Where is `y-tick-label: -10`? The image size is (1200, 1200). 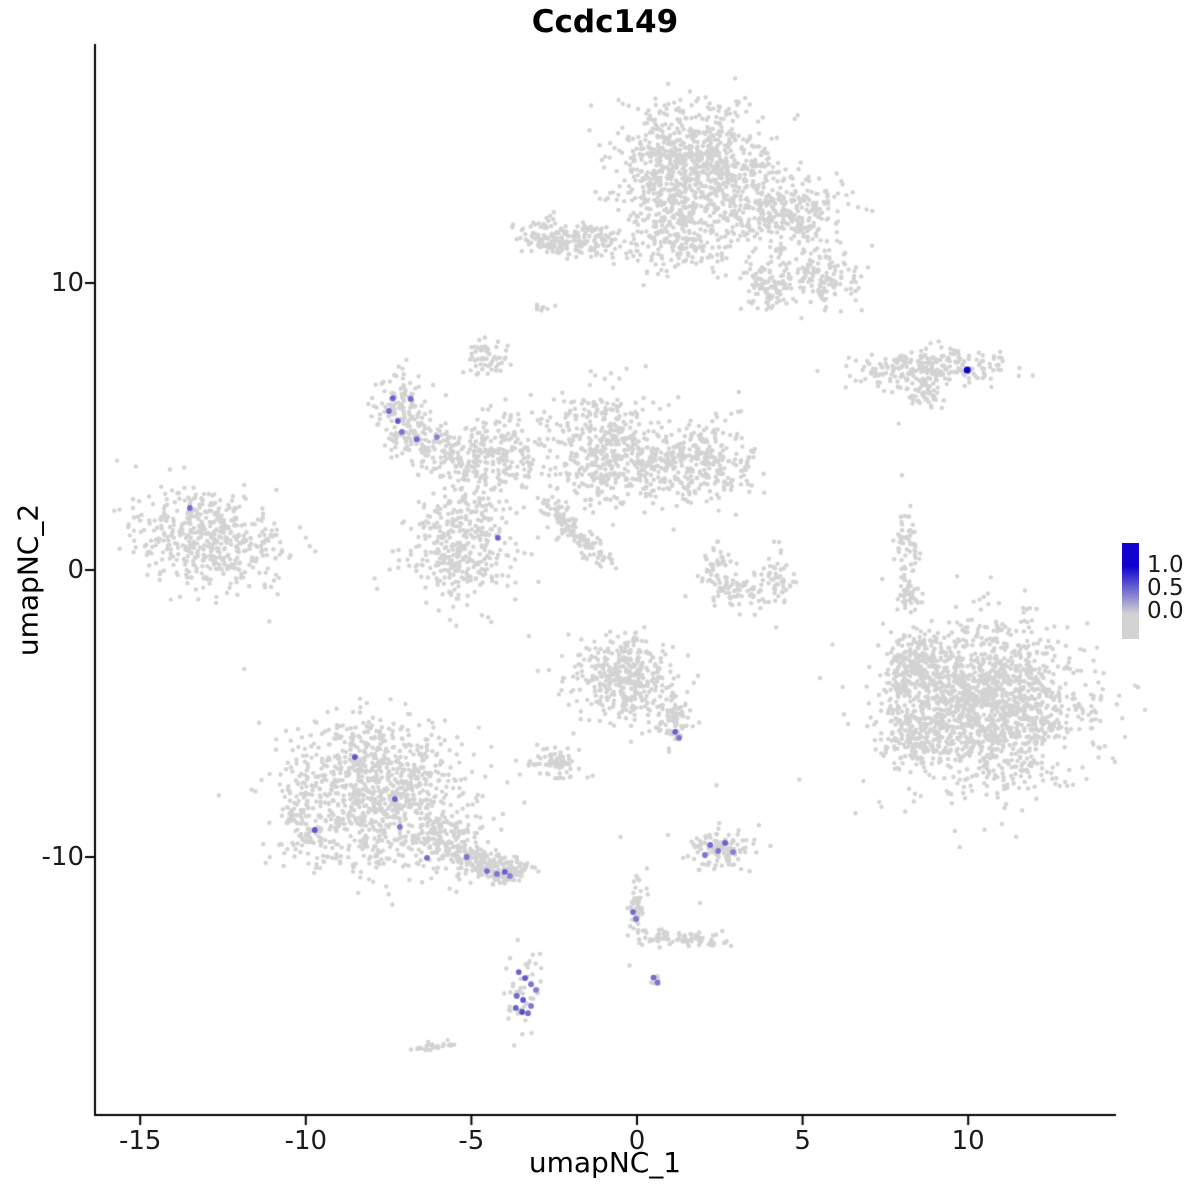 y-tick-label: -10 is located at coordinates (62, 857).